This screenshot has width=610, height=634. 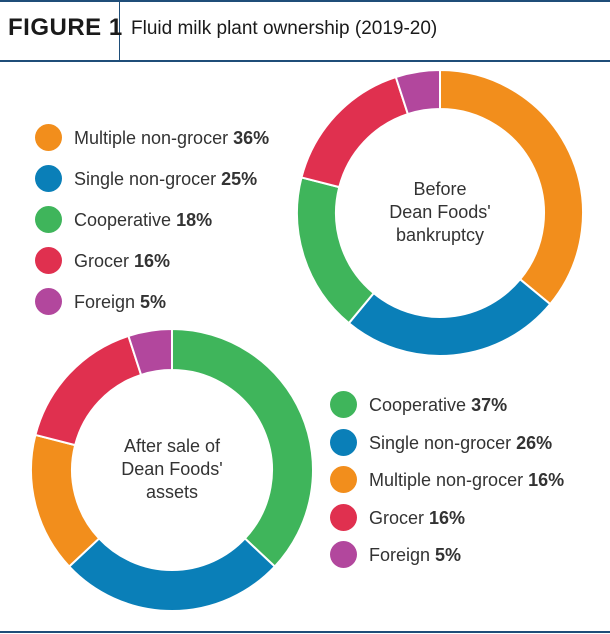 I want to click on donut-after-slice-grocer, so click(x=88, y=390).